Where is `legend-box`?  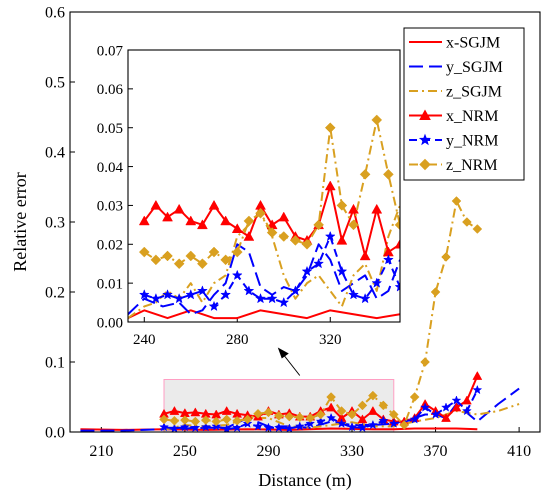
legend-box is located at coordinates (464, 104).